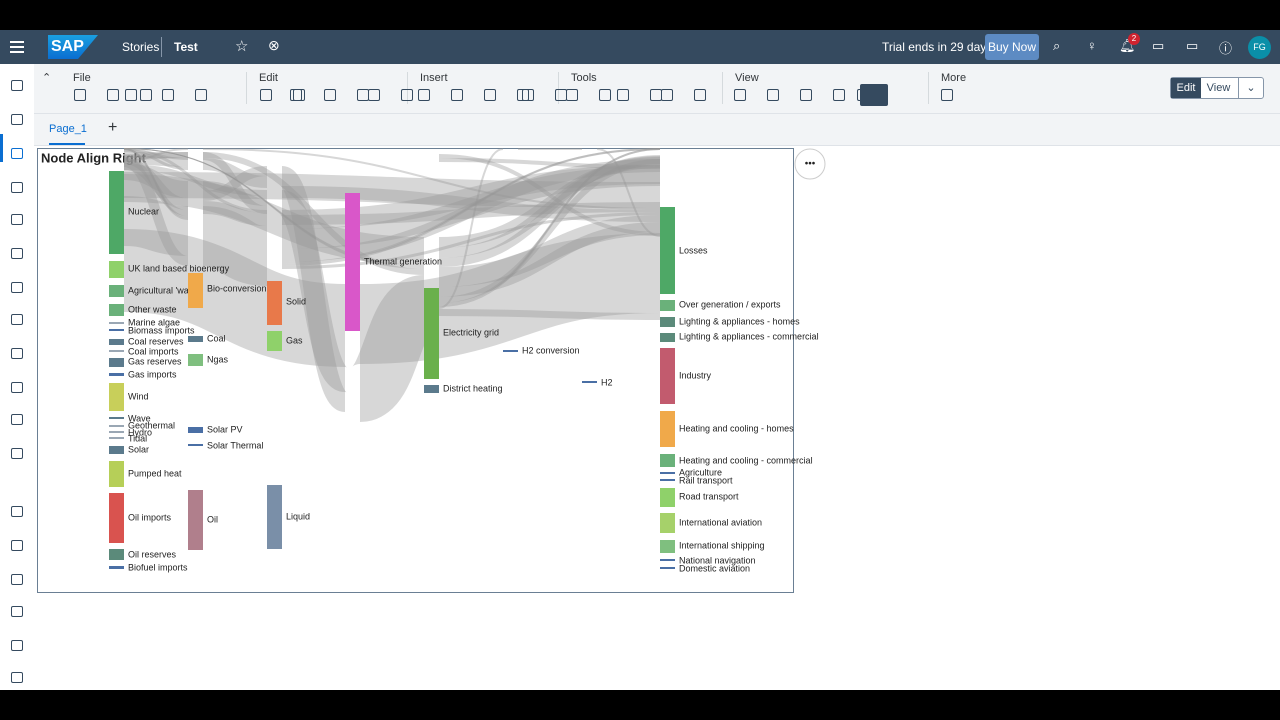 The height and width of the screenshot is (720, 1280). I want to click on more-icon: •••, so click(810, 164).